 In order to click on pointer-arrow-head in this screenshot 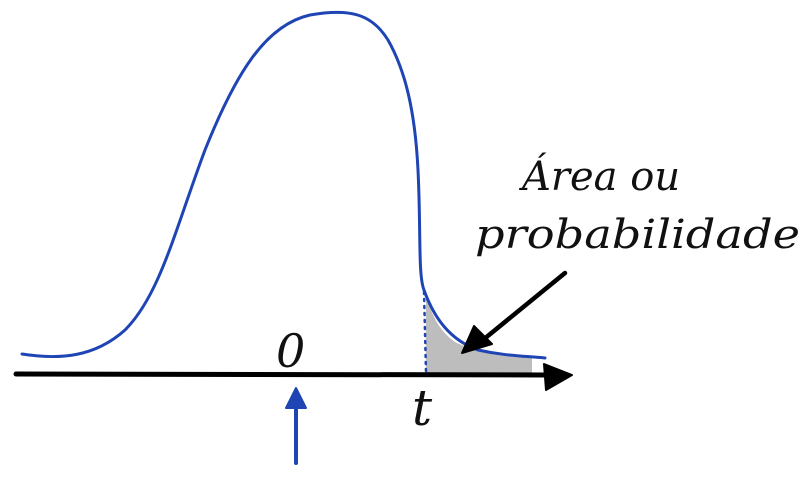, I will do `click(477, 339)`.